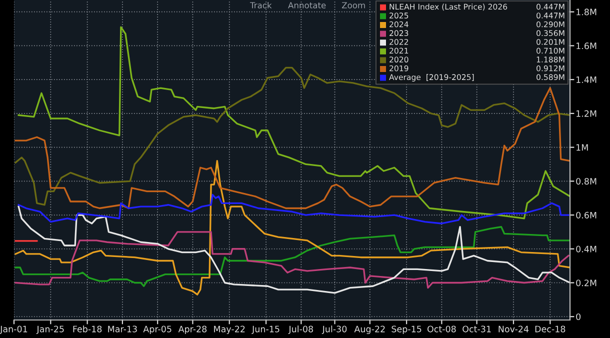 The width and height of the screenshot is (610, 338). I want to click on y-tick-label: 1M, so click(582, 147).